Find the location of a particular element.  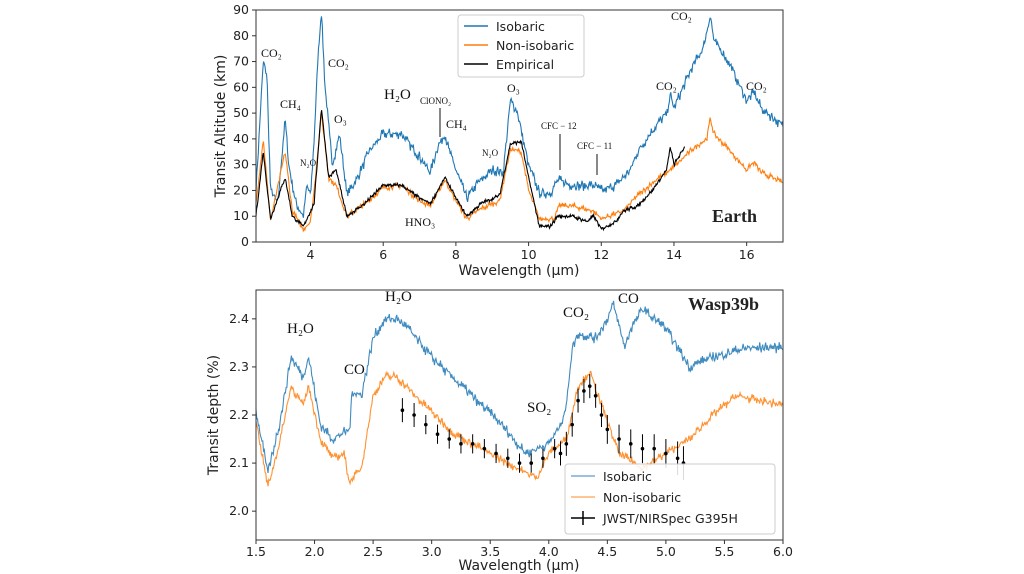

y-tick-label: 20 is located at coordinates (241, 189).